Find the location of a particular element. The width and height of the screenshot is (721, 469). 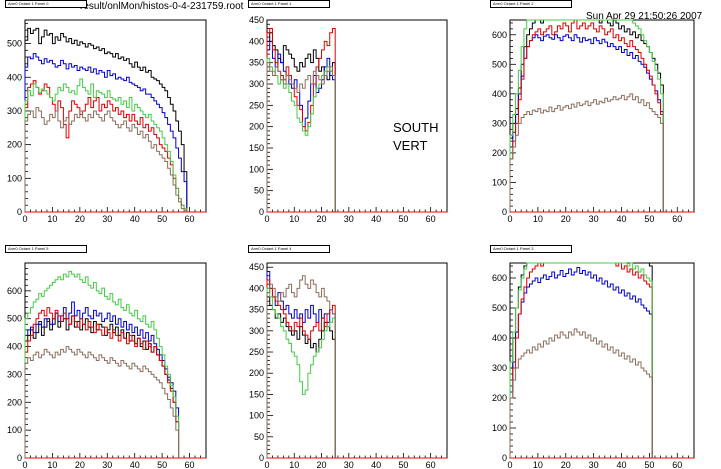

annotation-south: SOUTH is located at coordinates (416, 127).